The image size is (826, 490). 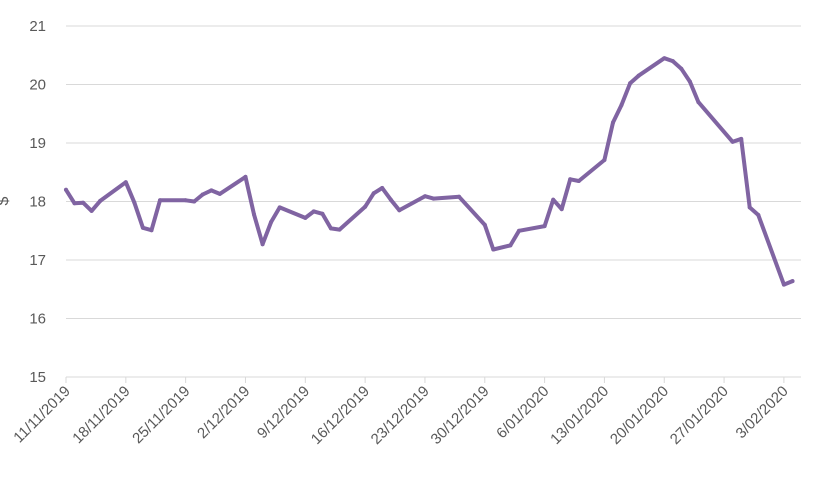 What do you see at coordinates (37, 377) in the screenshot?
I see `y-tick-label: 15` at bounding box center [37, 377].